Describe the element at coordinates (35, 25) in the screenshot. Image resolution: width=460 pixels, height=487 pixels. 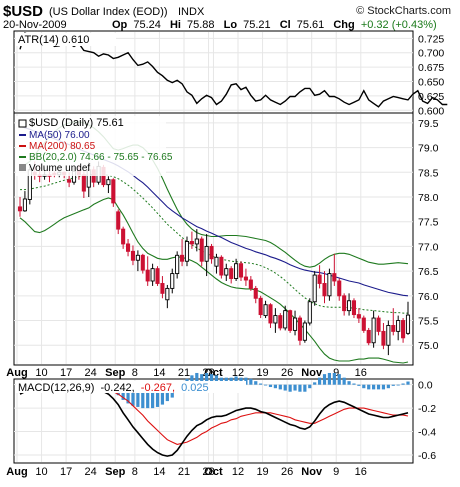
I see `date-label: 20-Nov-2009` at that location.